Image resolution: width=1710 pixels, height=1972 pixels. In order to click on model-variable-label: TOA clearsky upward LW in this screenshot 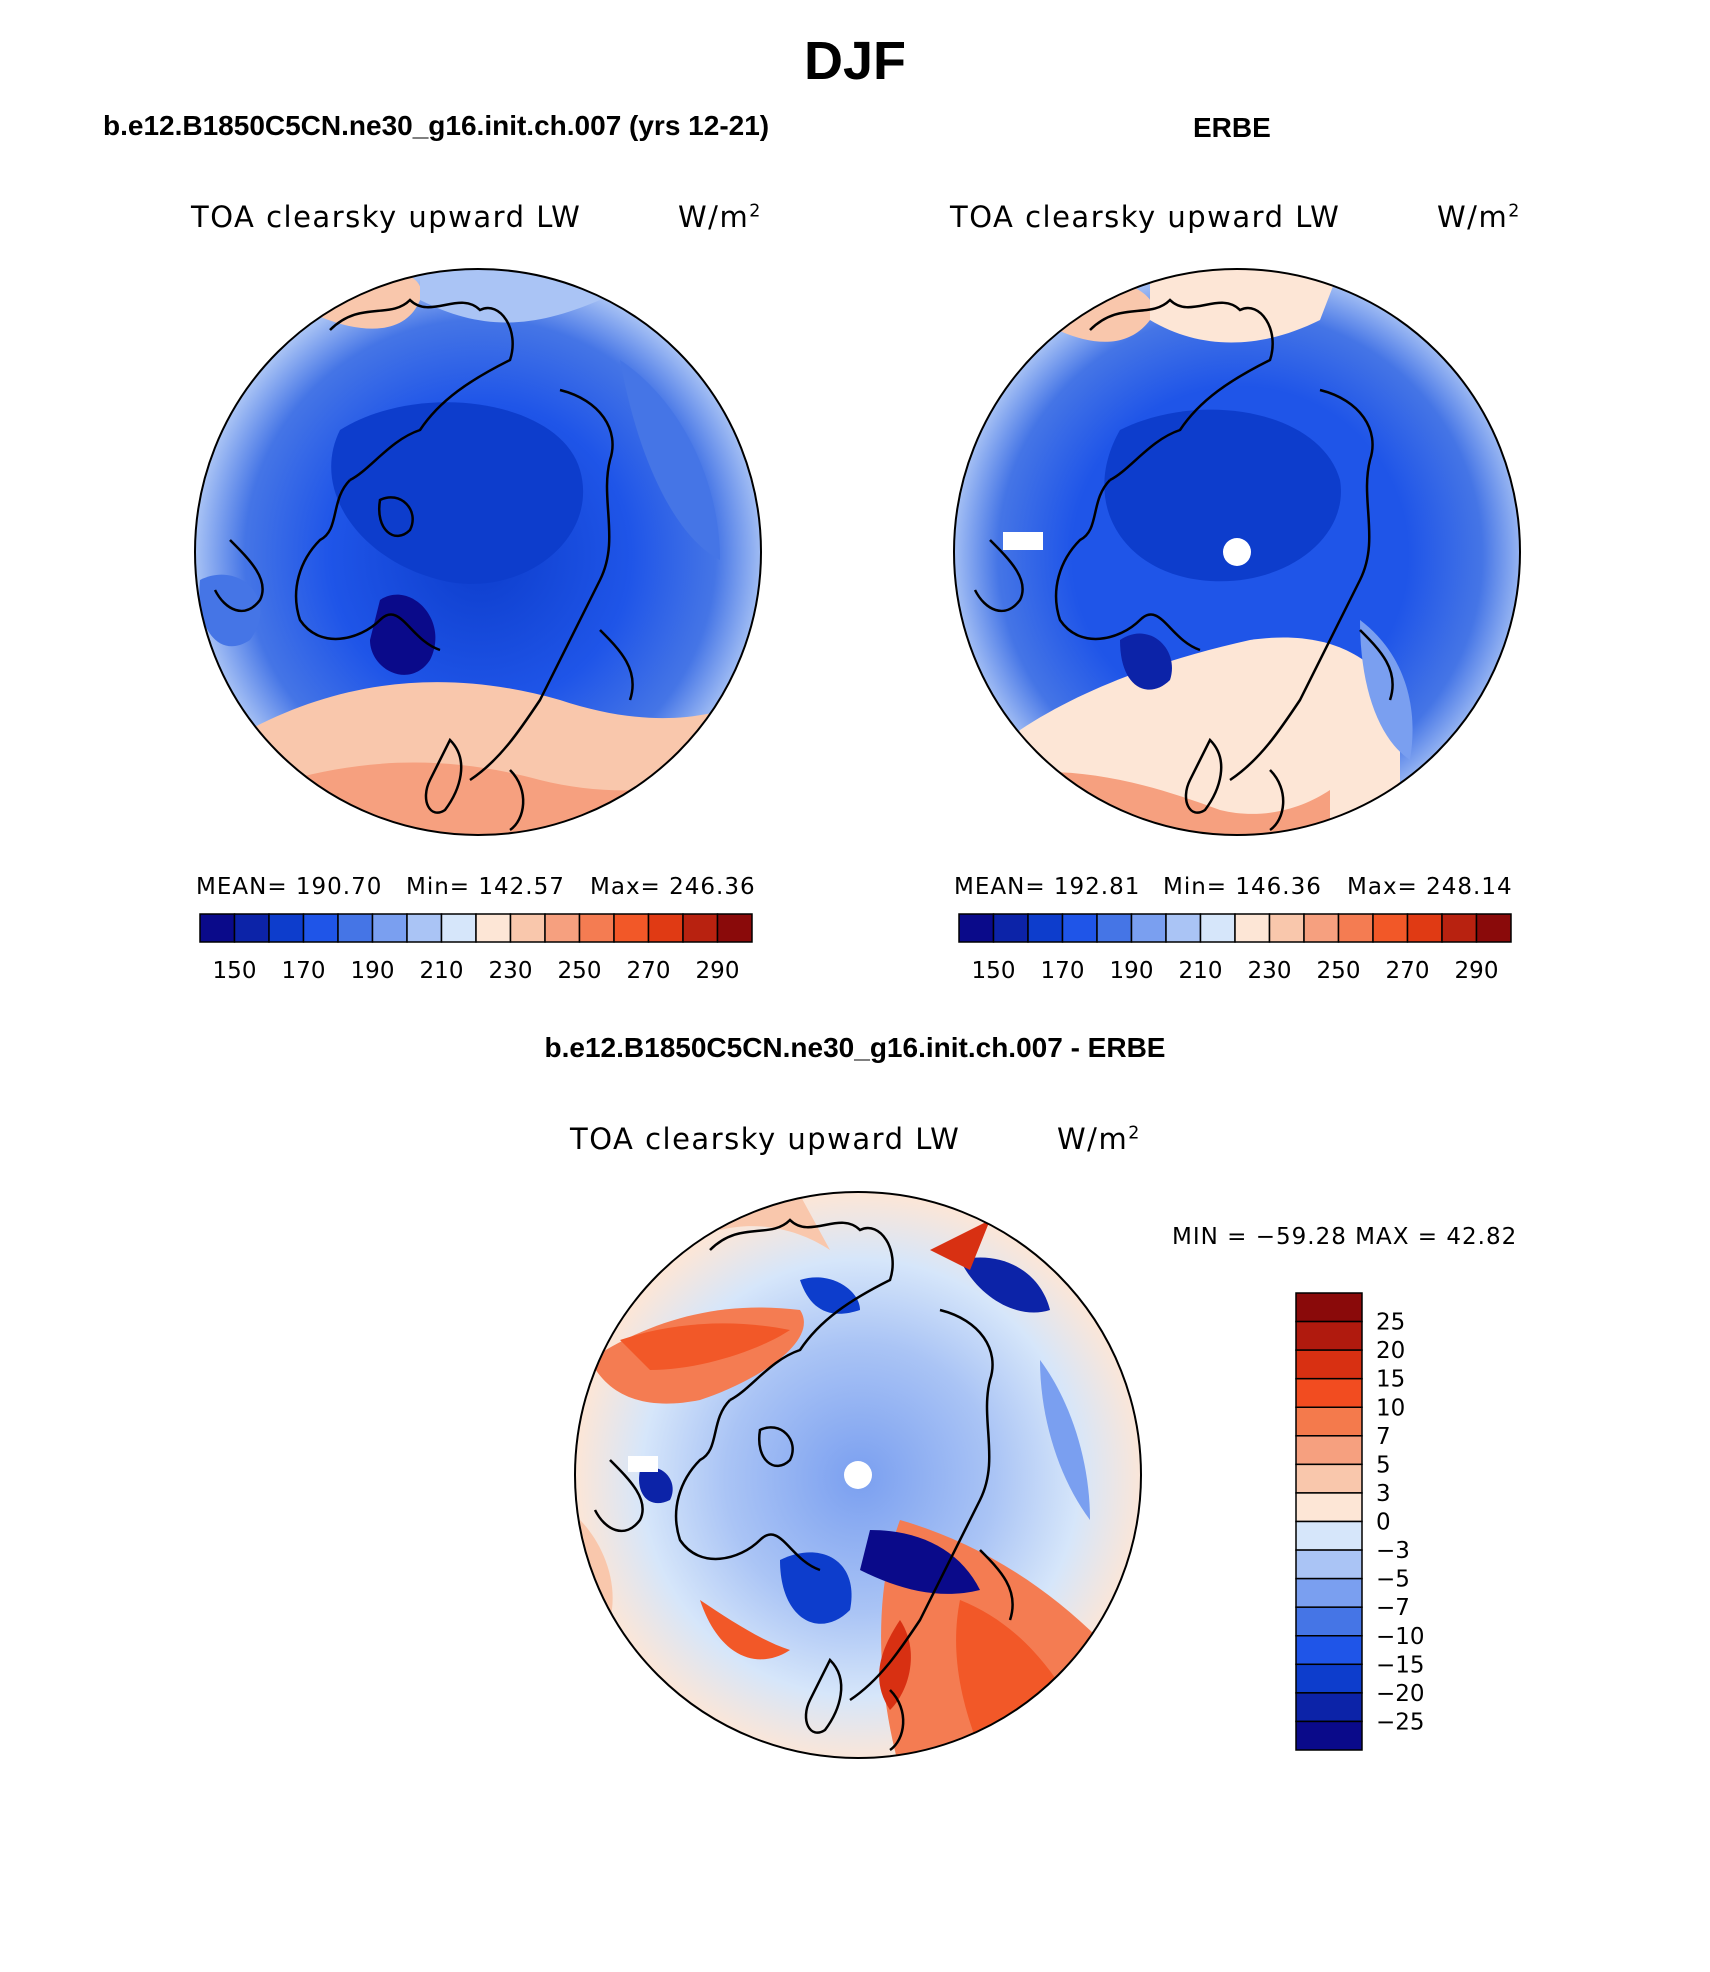, I will do `click(386, 217)`.